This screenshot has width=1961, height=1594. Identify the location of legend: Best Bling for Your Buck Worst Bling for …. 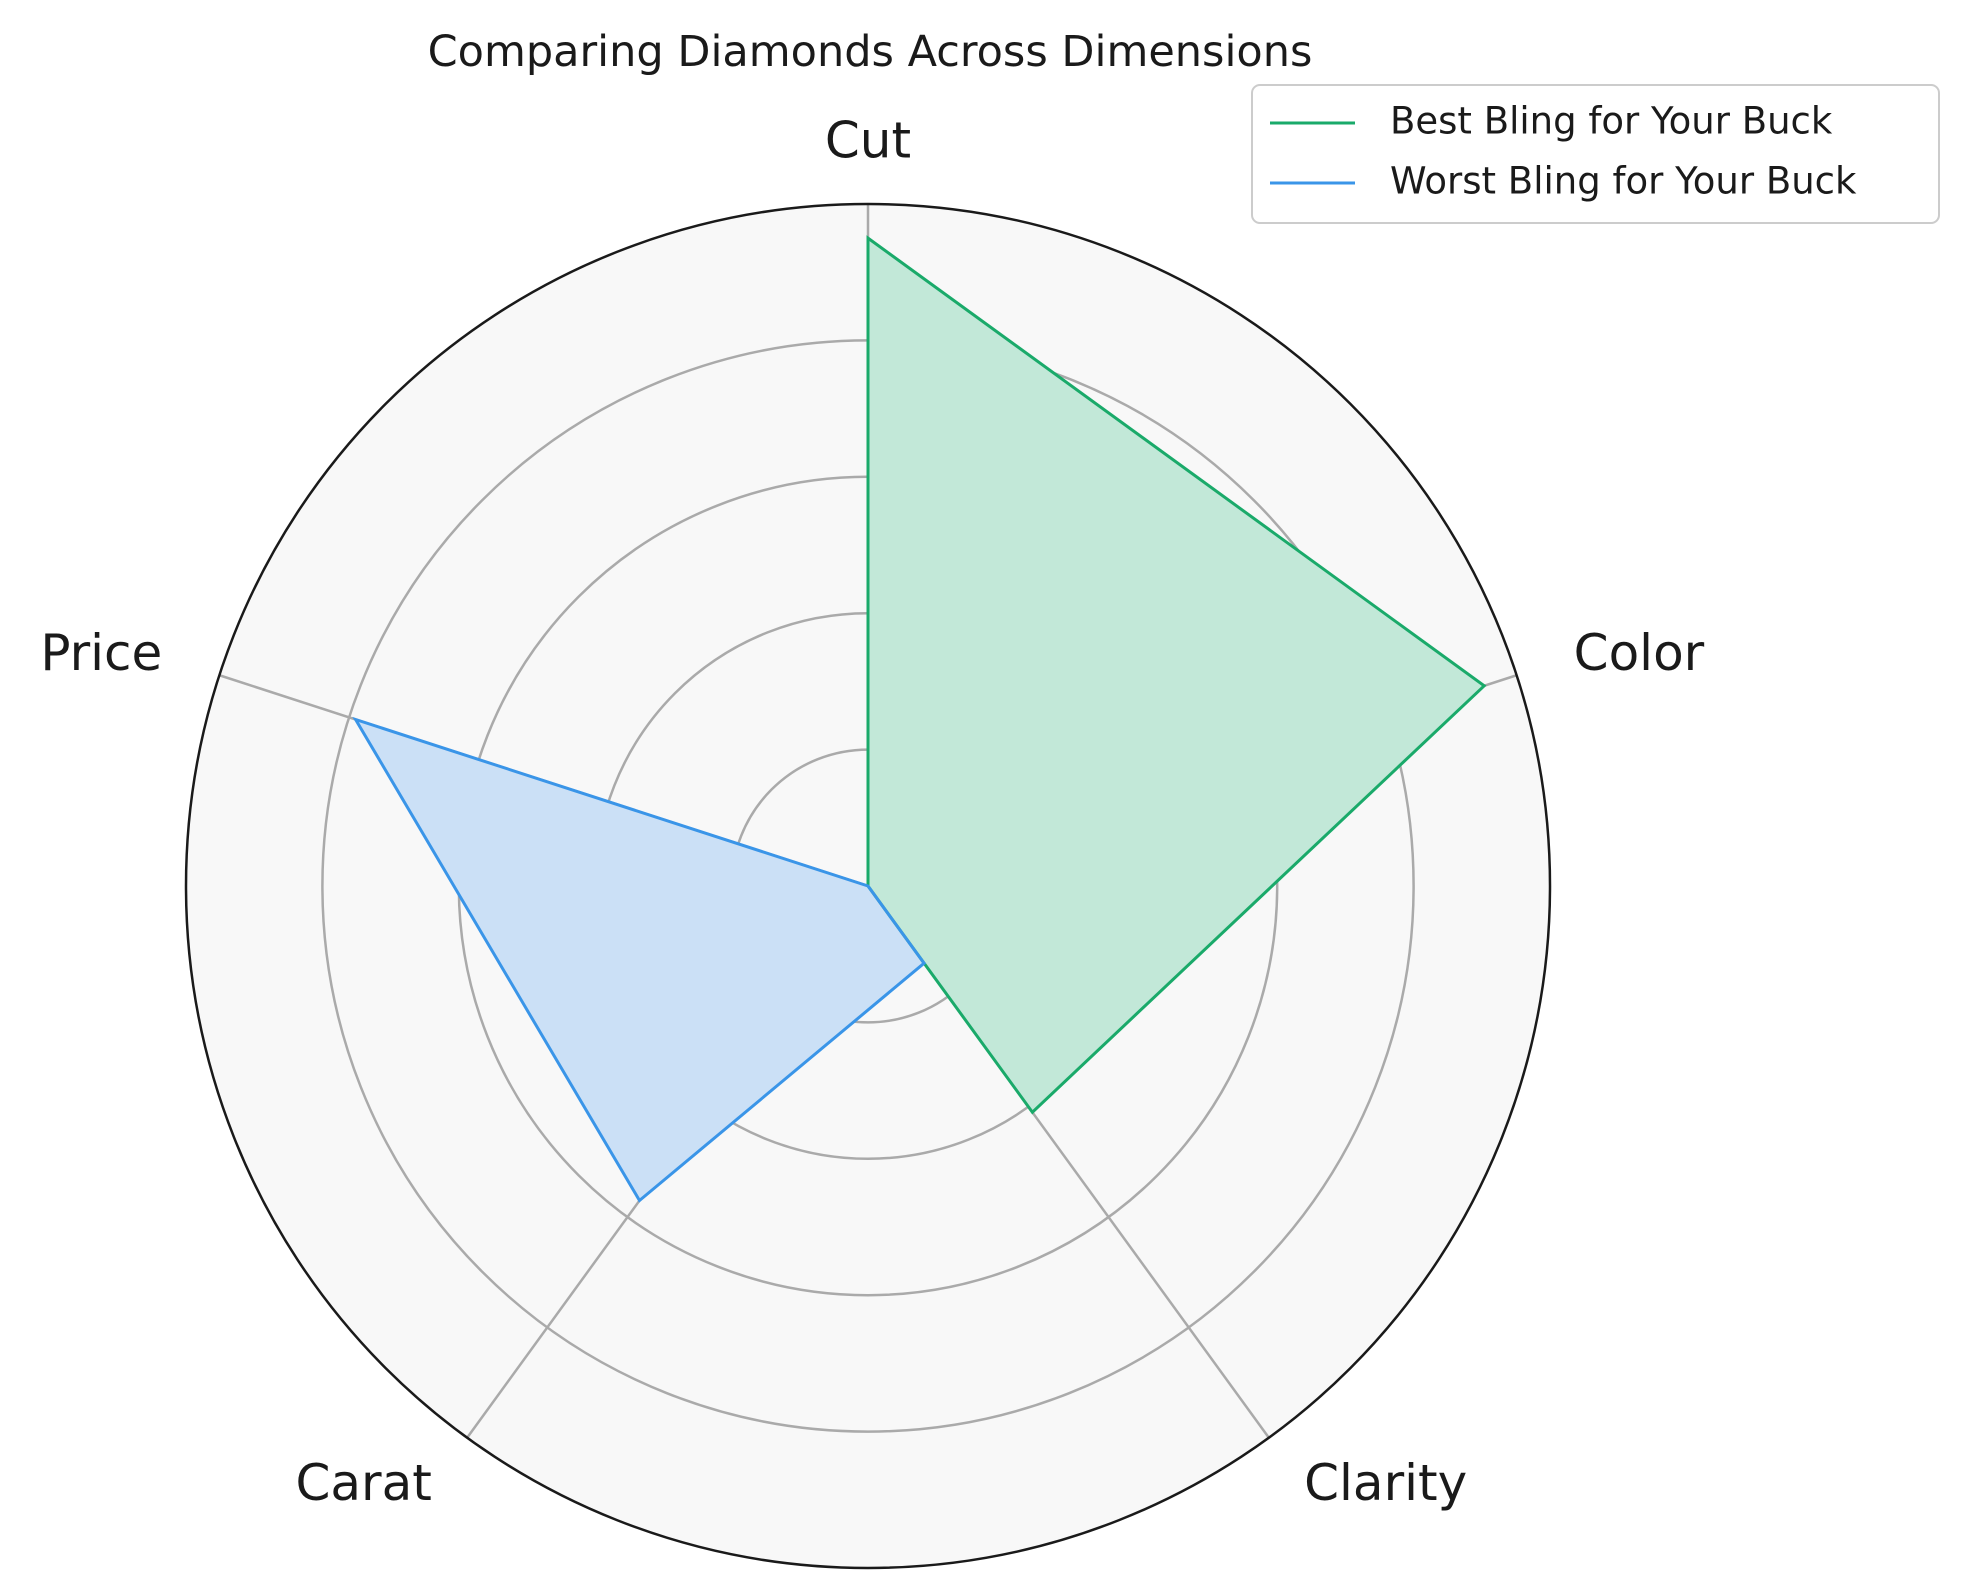
(1595, 154).